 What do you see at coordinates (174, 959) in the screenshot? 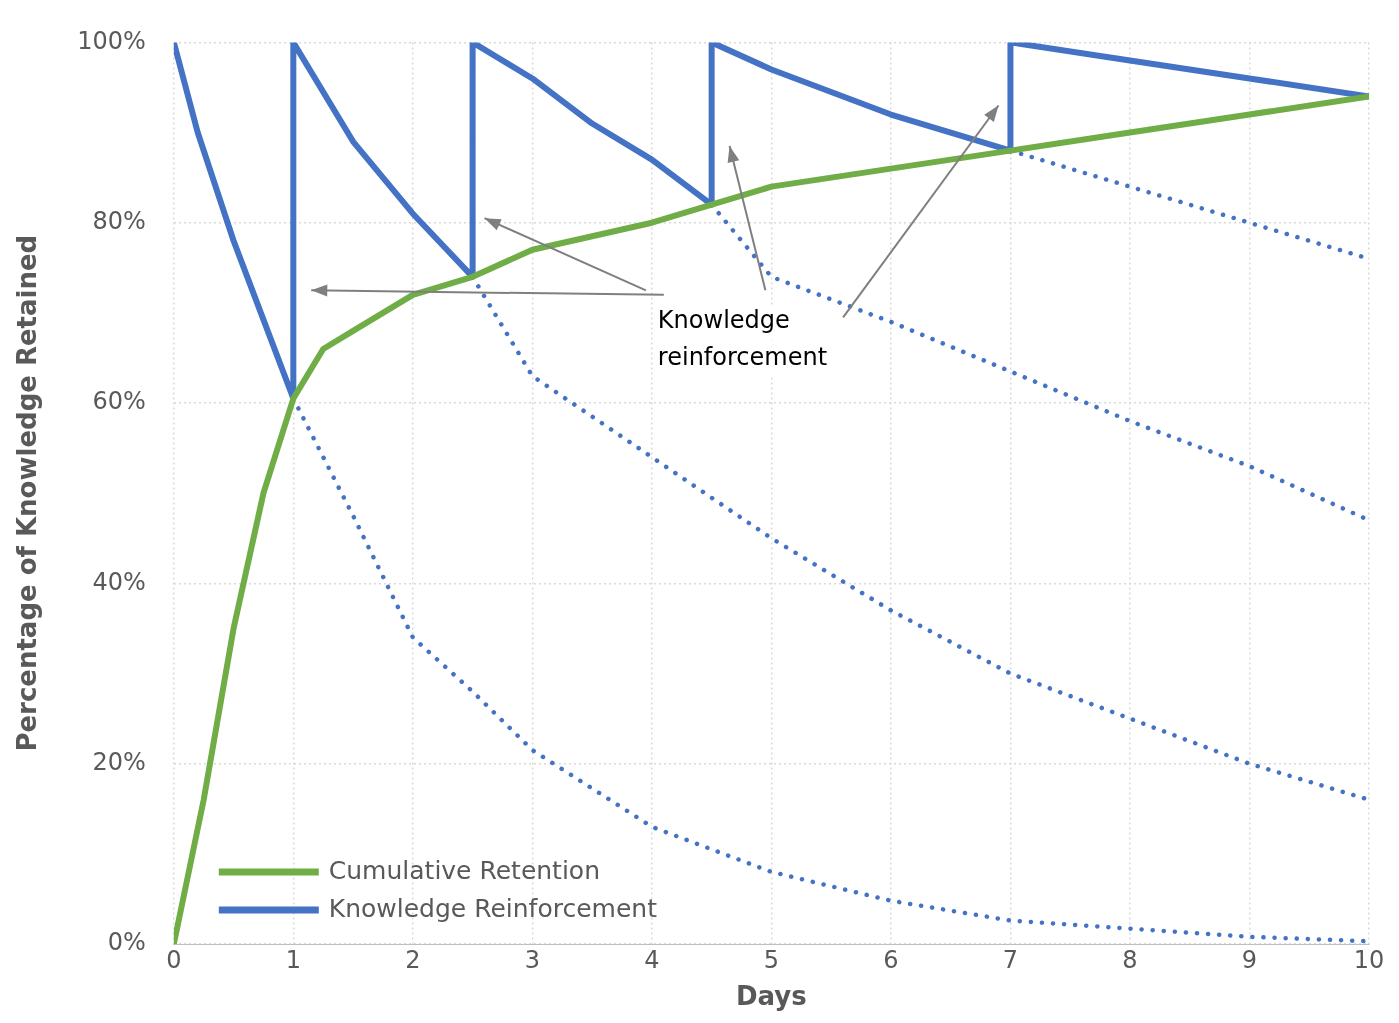
I see `x-tick-label: 0` at bounding box center [174, 959].